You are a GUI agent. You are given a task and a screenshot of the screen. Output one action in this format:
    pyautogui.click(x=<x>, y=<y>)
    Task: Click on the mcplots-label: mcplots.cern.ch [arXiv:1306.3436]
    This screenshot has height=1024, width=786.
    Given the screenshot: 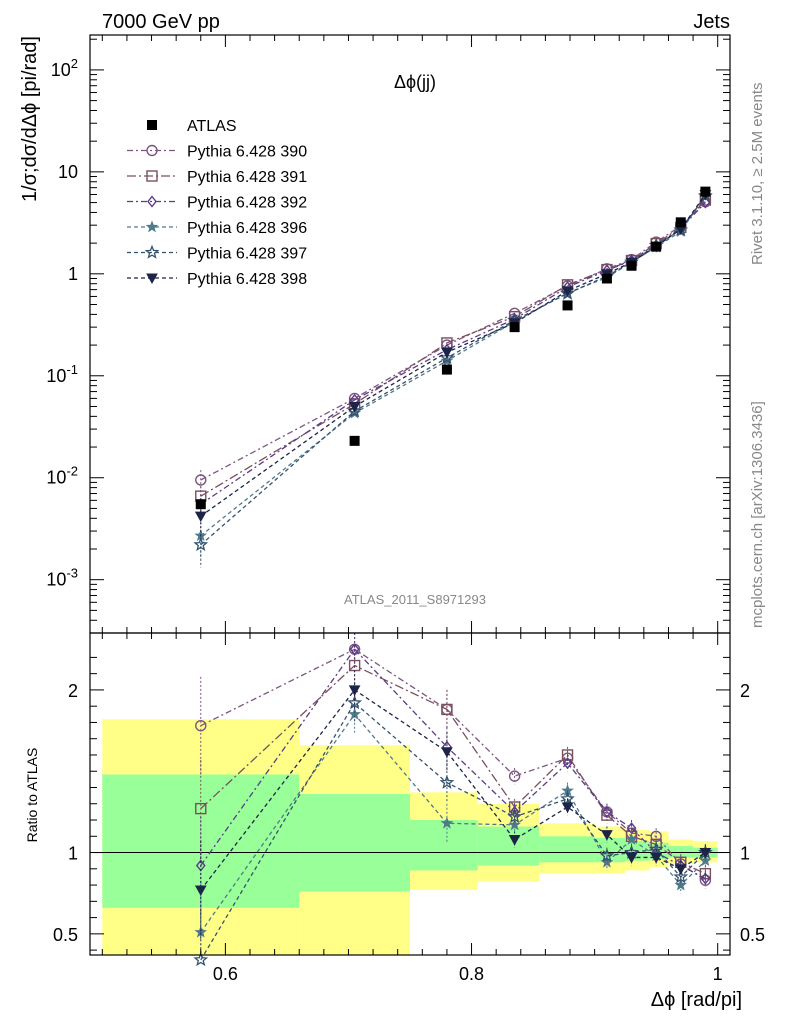 What is the action you would take?
    pyautogui.click(x=757, y=514)
    